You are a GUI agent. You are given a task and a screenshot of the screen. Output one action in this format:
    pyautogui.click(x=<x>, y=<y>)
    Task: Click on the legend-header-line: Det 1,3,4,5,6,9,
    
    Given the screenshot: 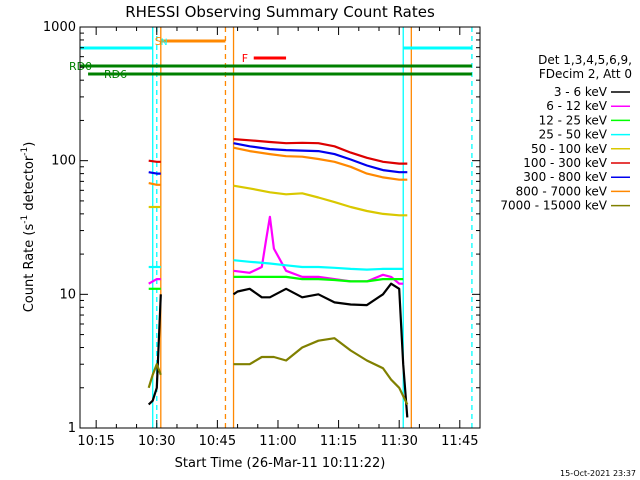 What is the action you would take?
    pyautogui.click(x=585, y=60)
    